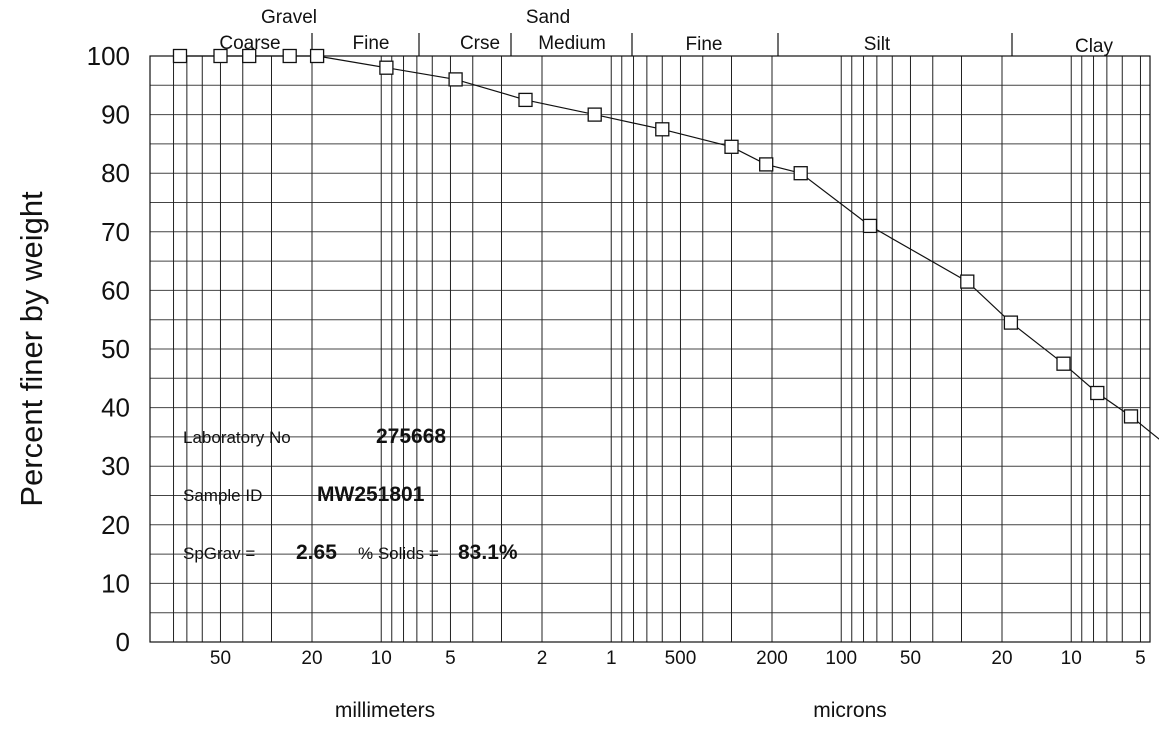 The width and height of the screenshot is (1159, 730). Describe the element at coordinates (480, 43) in the screenshot. I see `size-class-label: Crse` at that location.